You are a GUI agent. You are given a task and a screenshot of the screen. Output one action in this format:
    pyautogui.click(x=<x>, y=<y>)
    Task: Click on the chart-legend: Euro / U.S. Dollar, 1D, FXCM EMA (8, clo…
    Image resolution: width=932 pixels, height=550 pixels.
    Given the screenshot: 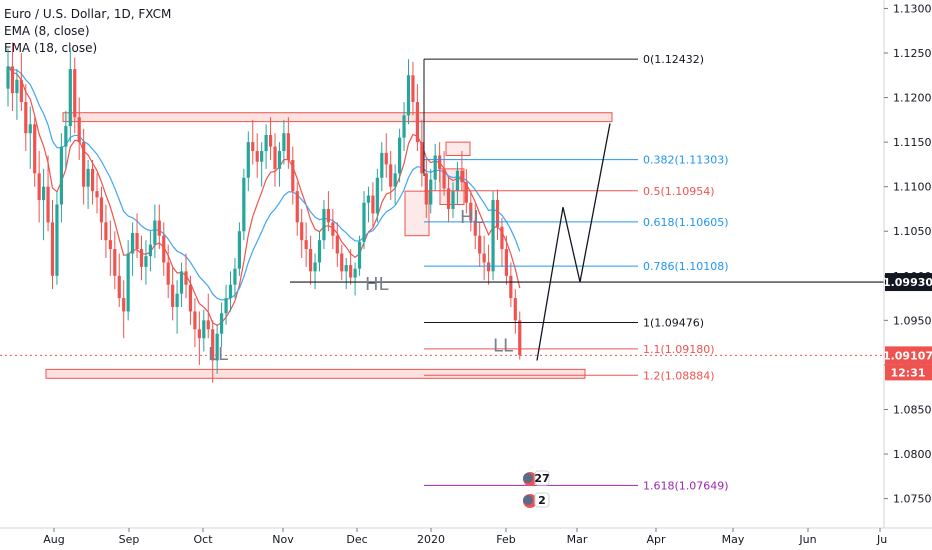 What is the action you would take?
    pyautogui.click(x=87, y=31)
    